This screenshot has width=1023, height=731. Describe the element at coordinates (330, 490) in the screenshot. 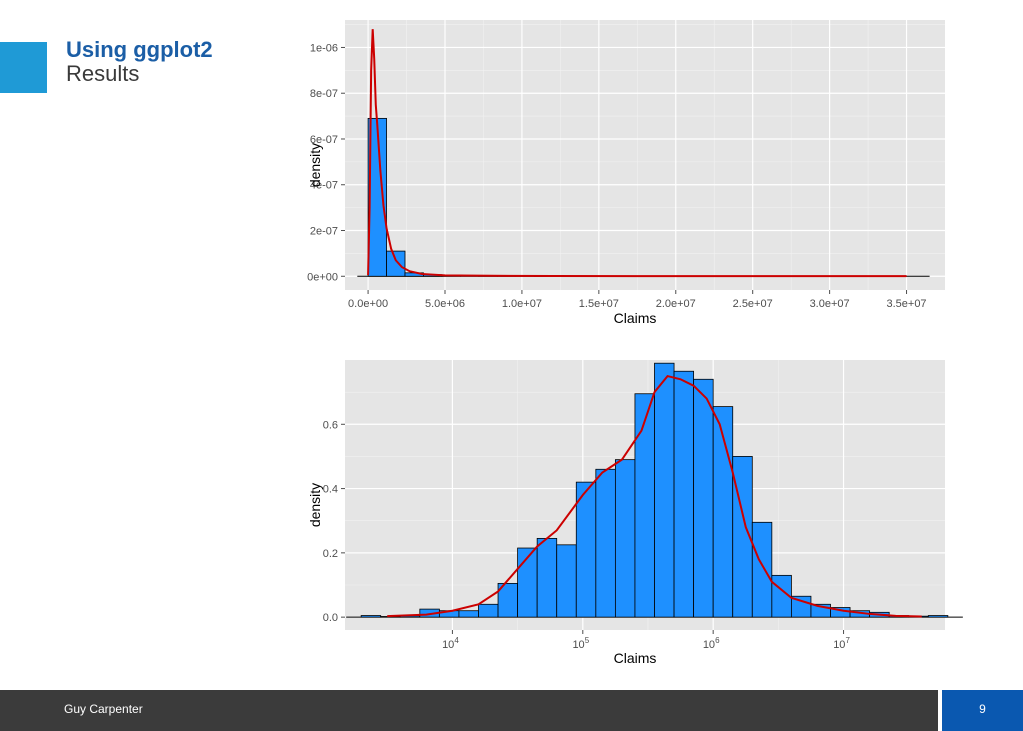

I see `y-tick-label: 0.4` at that location.